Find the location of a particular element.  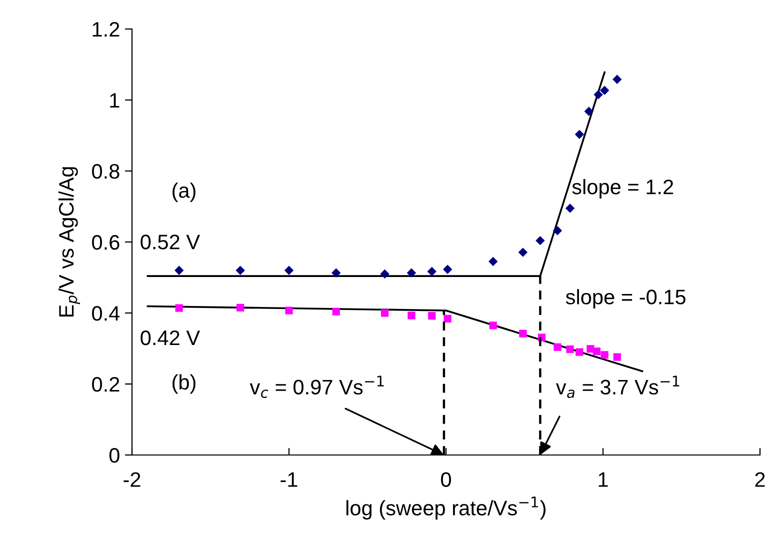

y-tick-label: 1.2 is located at coordinates (106, 29).